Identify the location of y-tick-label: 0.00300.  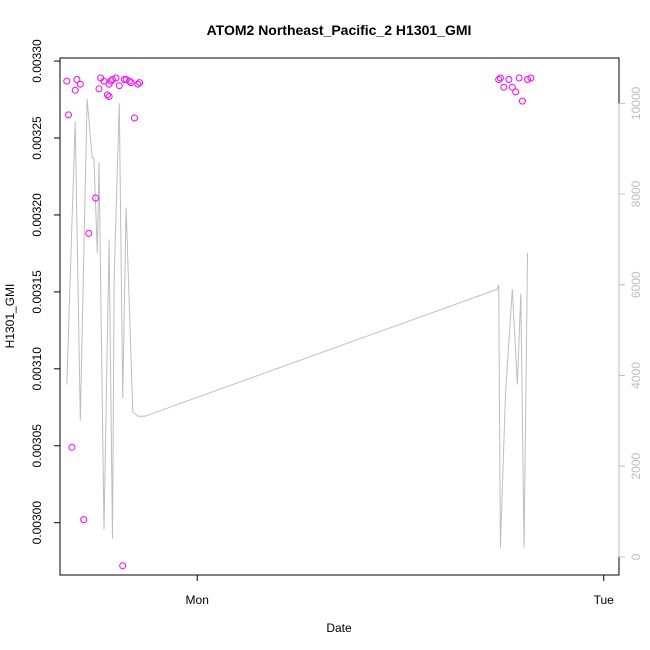
(37, 523).